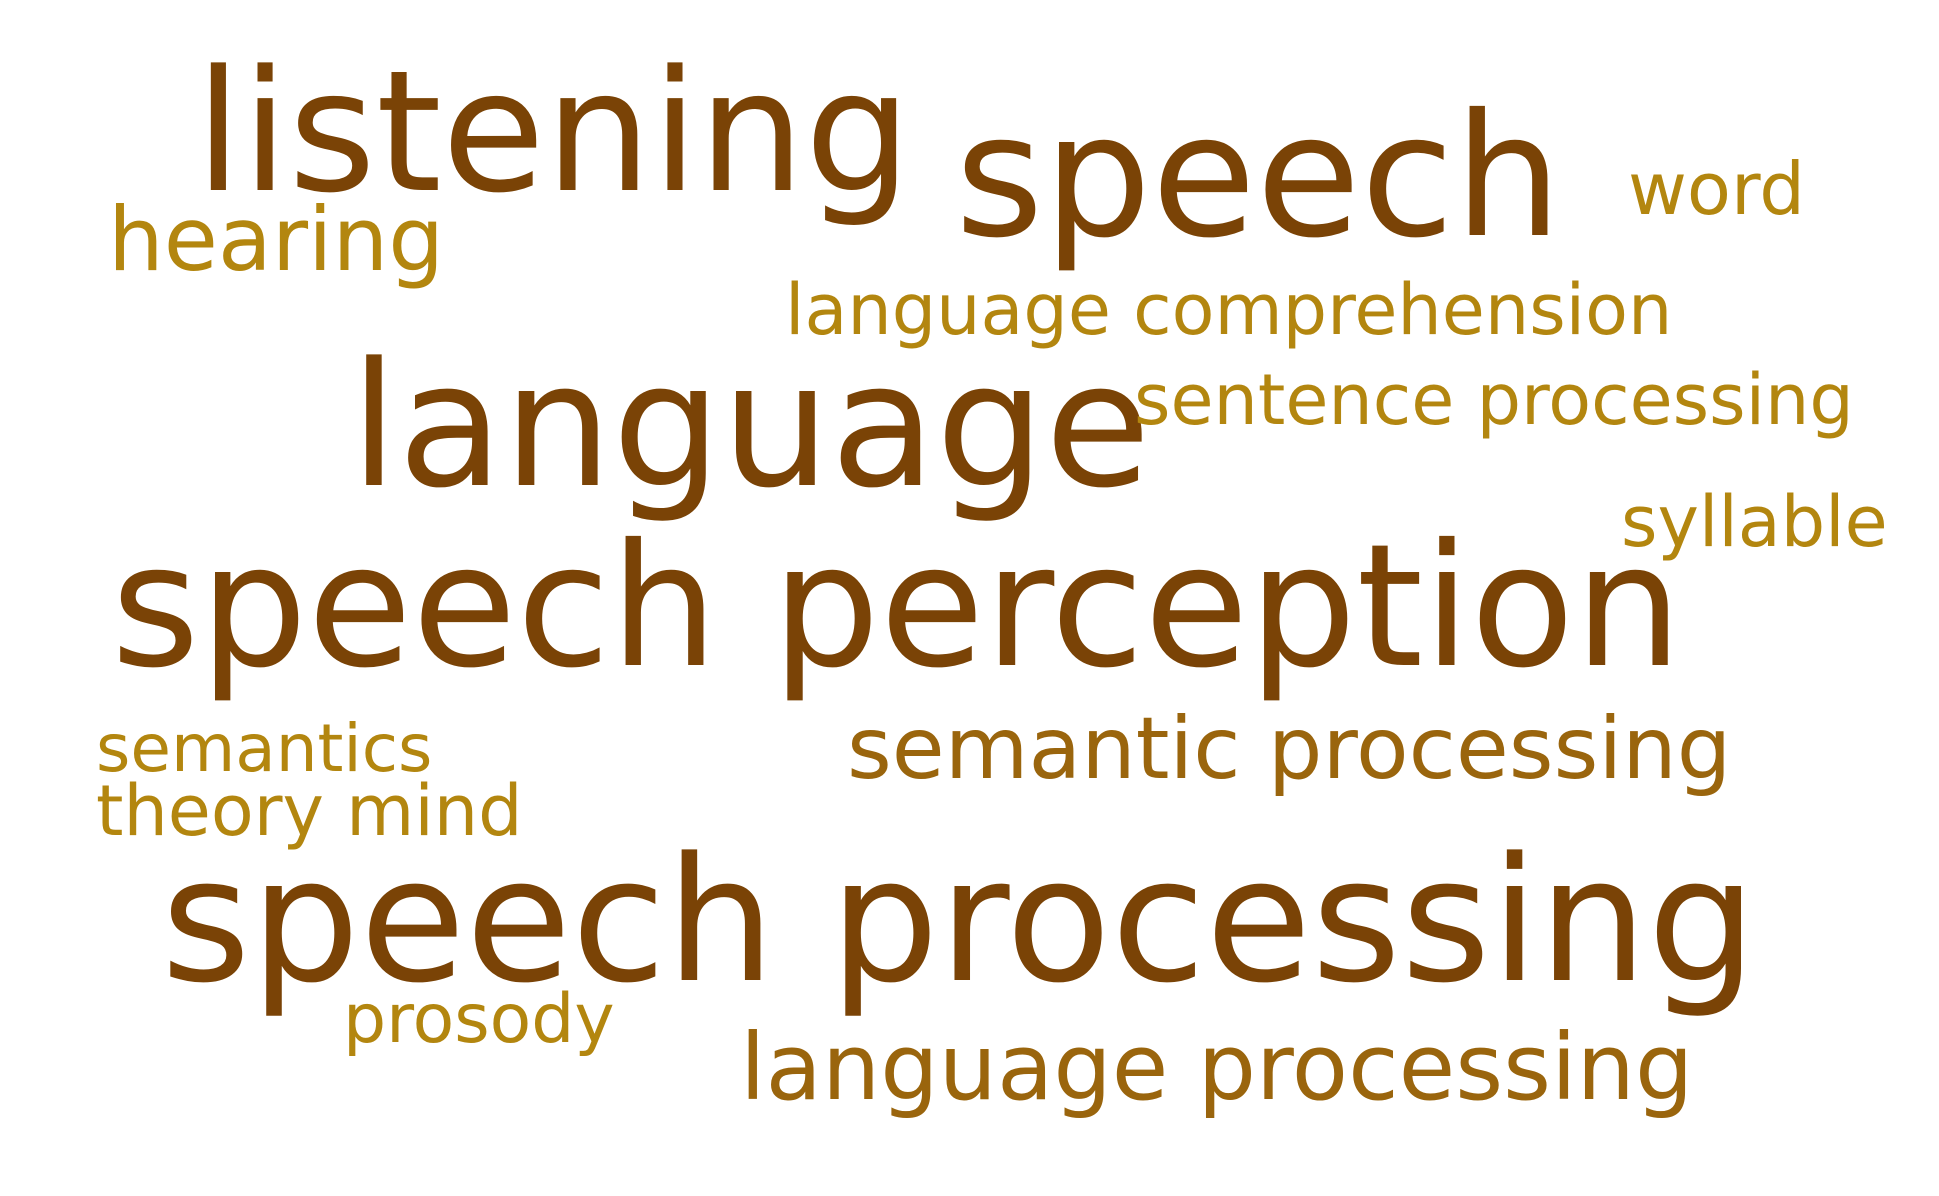 The height and width of the screenshot is (1196, 1939). I want to click on word-semantic-processing: semantic processing, so click(1289, 749).